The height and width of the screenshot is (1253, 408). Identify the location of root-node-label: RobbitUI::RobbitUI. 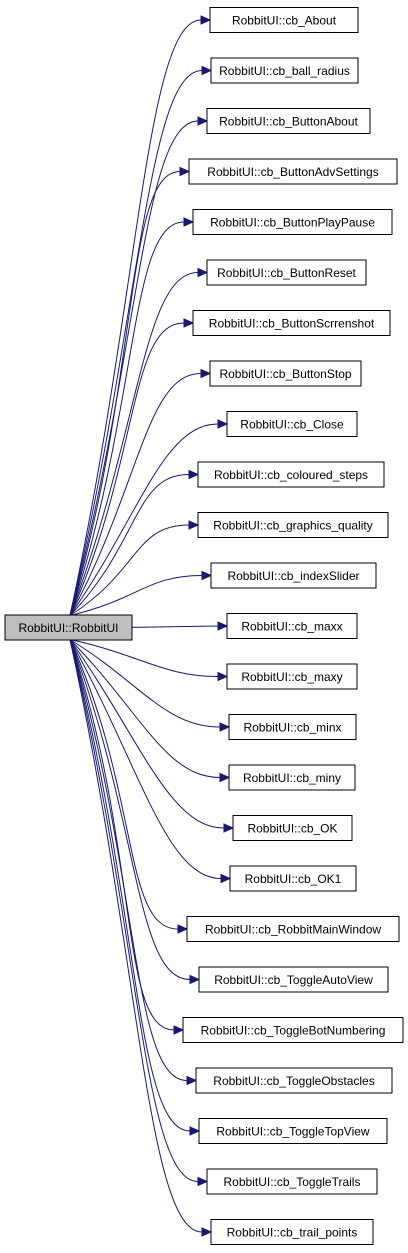
(68, 628).